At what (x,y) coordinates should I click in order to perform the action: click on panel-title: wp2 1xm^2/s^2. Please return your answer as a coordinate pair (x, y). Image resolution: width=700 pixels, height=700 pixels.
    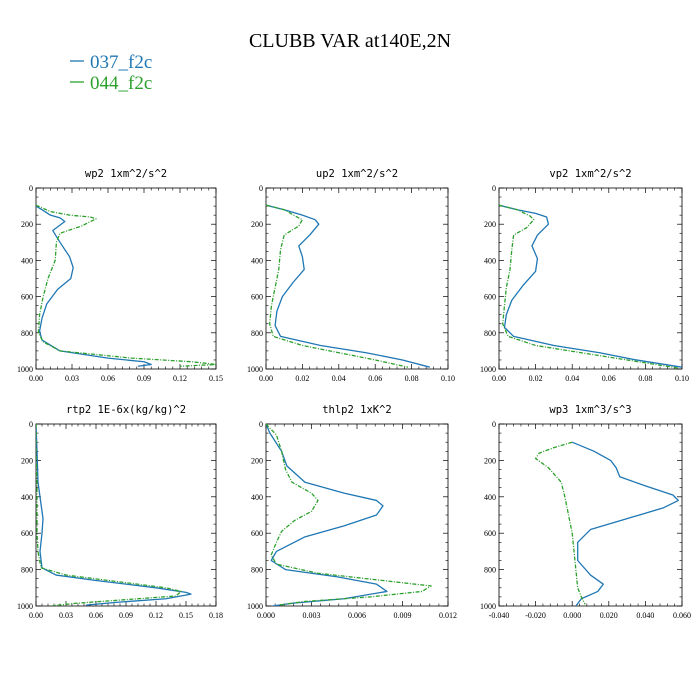
    Looking at the image, I should click on (126, 174).